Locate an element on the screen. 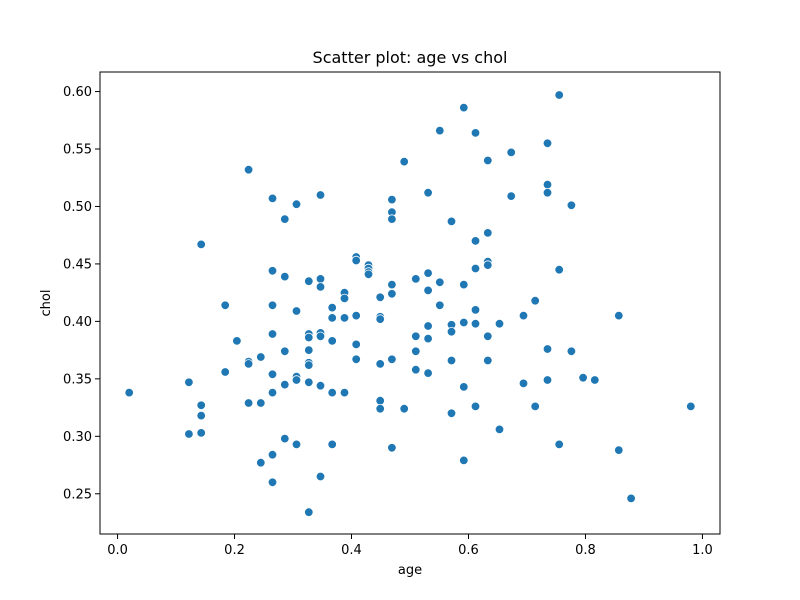  y-tick-label: 0.45 is located at coordinates (77, 264).